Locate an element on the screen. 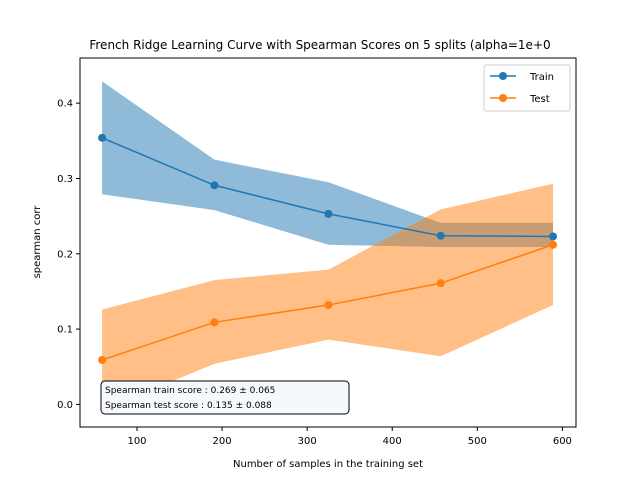 This screenshot has height=480, width=640. y-tick-label: 0.0 is located at coordinates (65, 405).